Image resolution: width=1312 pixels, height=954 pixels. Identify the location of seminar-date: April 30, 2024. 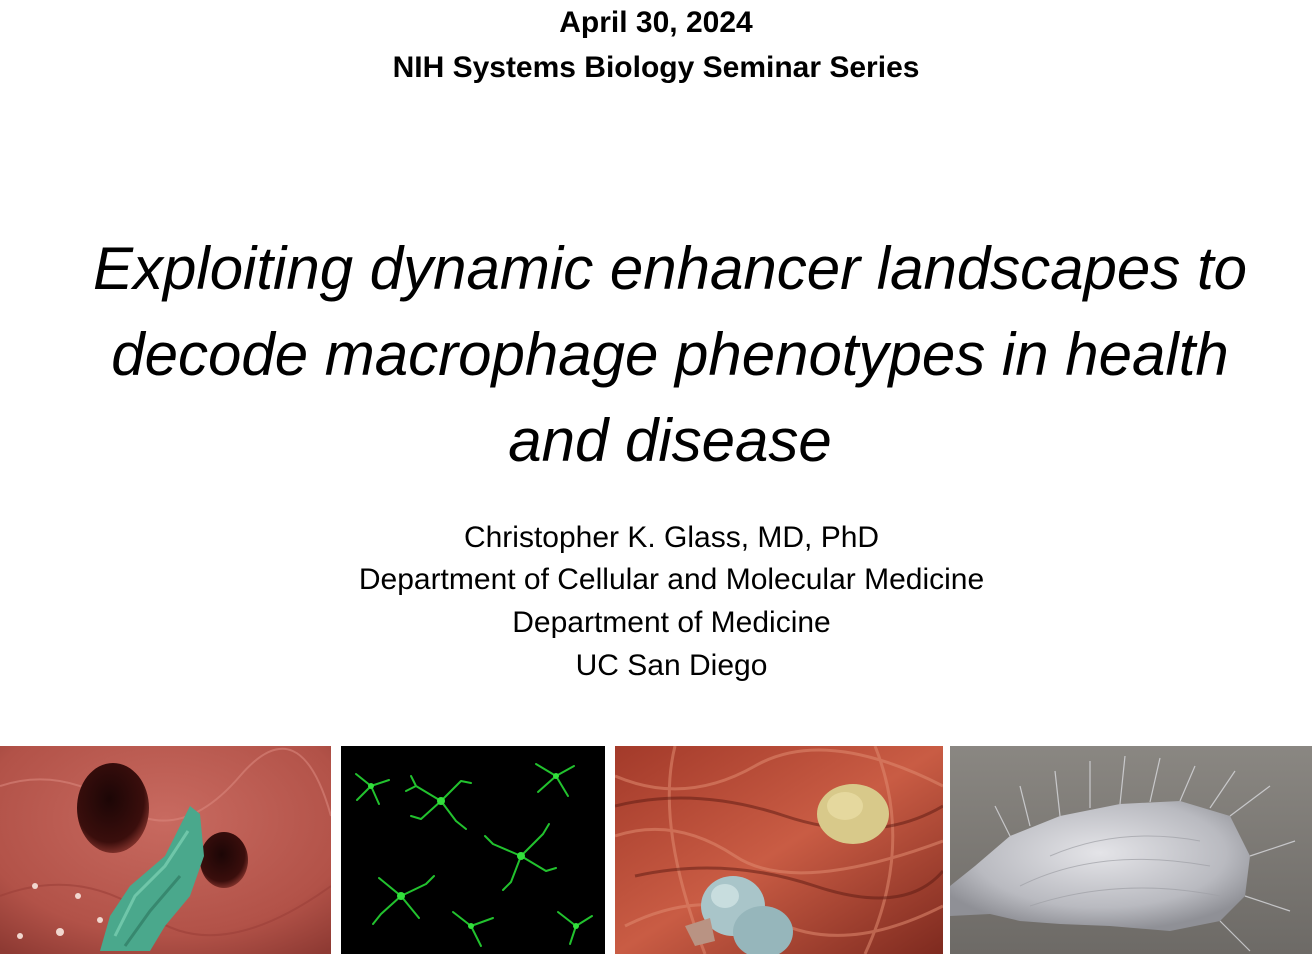
(656, 22).